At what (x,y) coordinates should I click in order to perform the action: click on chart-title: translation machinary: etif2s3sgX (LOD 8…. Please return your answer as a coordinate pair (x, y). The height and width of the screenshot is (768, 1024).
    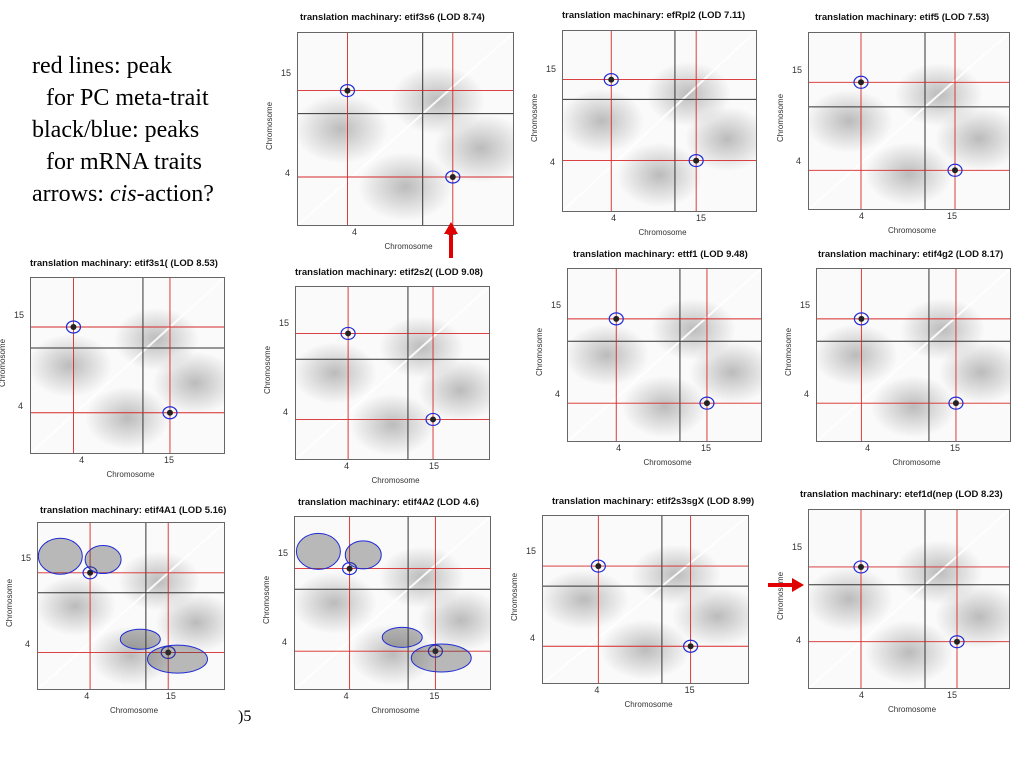
    Looking at the image, I should click on (653, 501).